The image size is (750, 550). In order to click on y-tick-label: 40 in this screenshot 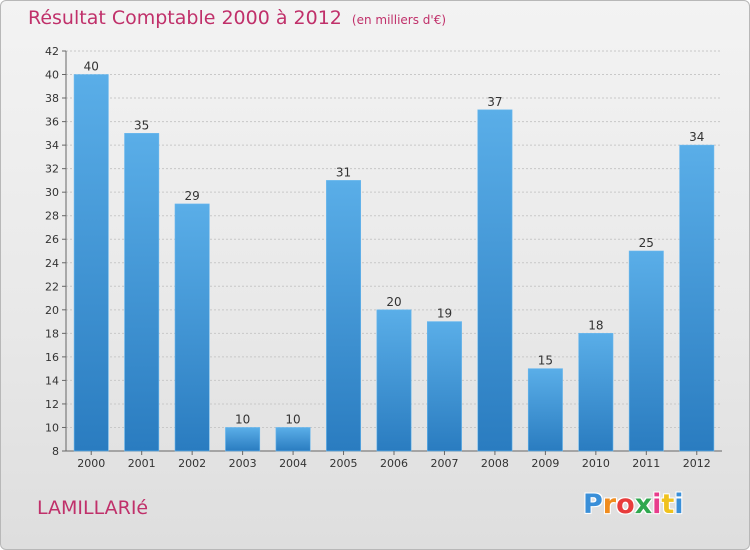, I will do `click(52, 75)`.